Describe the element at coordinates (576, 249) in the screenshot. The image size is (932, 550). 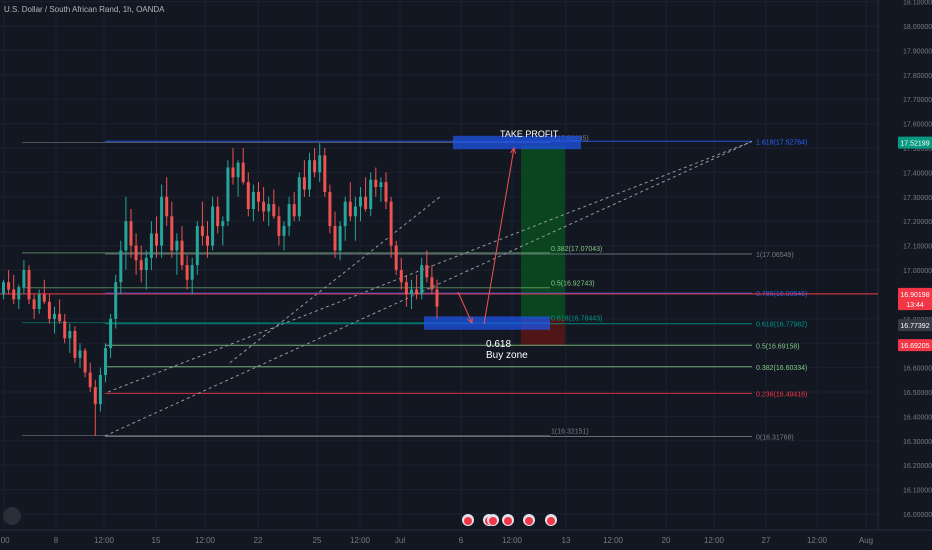
I see `fib-mid-label: 0.382(17.07043)` at that location.